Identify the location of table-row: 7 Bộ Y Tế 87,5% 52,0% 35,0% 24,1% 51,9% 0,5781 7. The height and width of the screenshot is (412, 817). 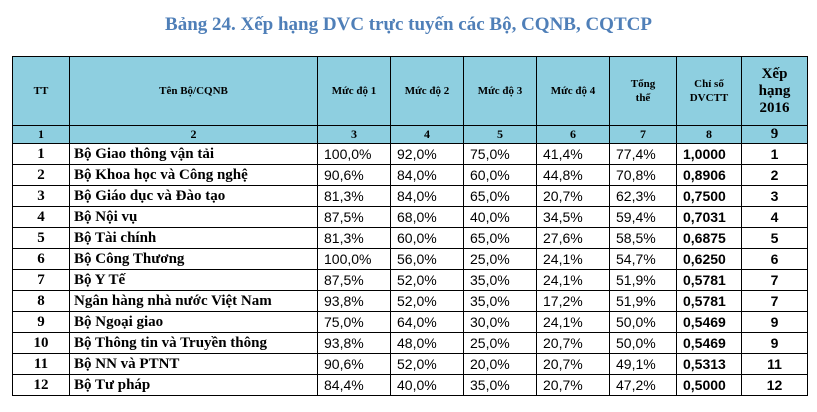
(410, 280).